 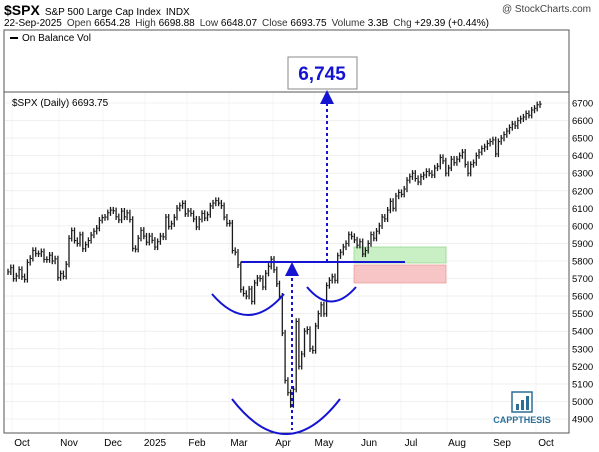 I want to click on exchange-code: INDX, so click(x=177, y=12).